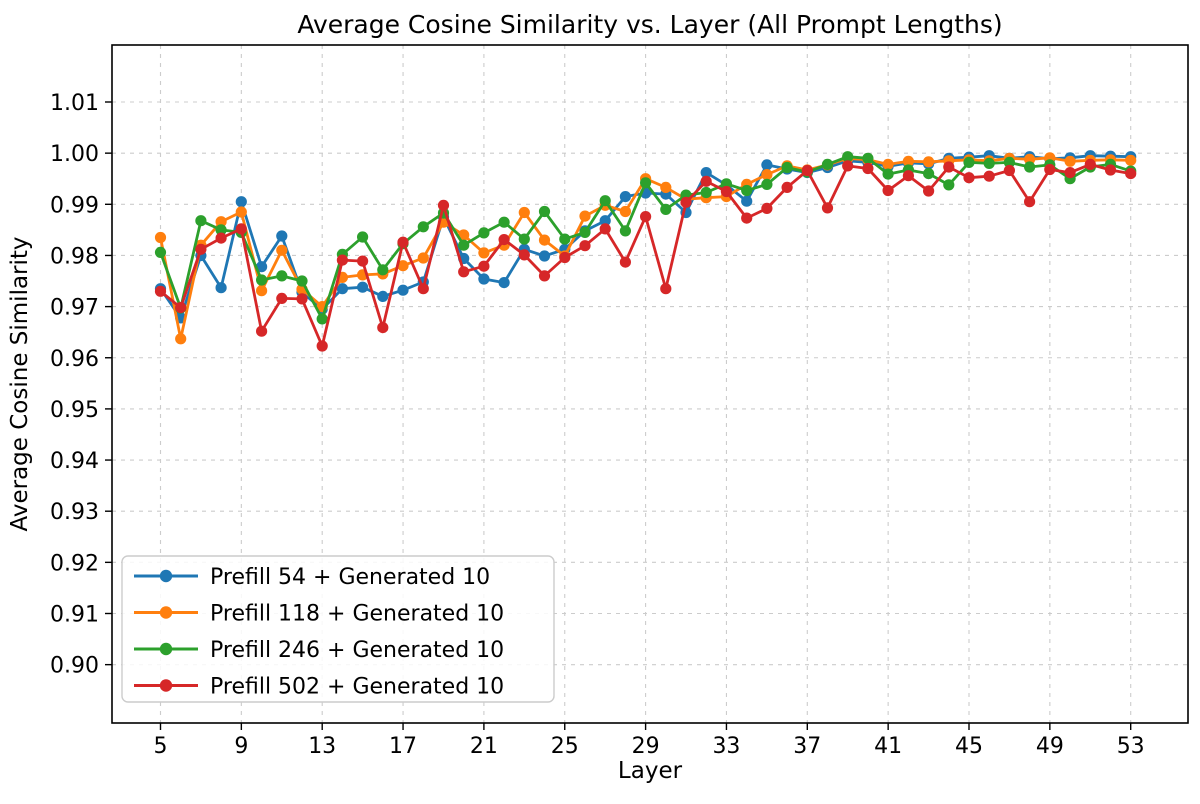 Image resolution: width=1200 pixels, height=804 pixels. Describe the element at coordinates (350, 577) in the screenshot. I see `legend-entry-label: Prefill 54 + Generated 10` at that location.